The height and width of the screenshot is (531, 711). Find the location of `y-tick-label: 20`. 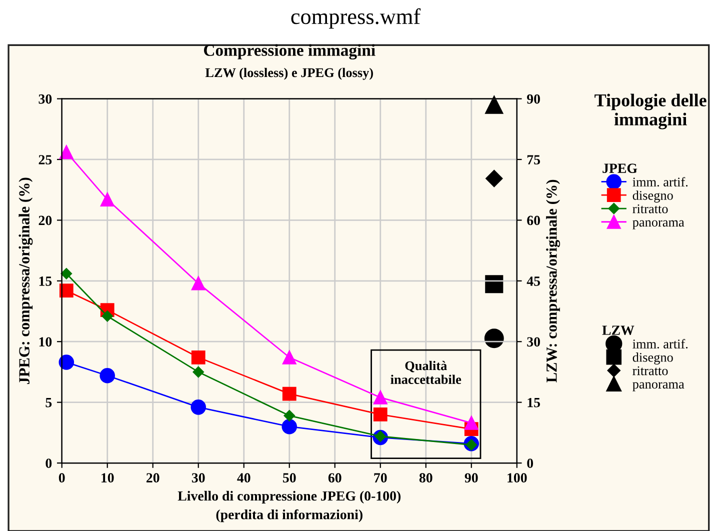

y-tick-label: 20 is located at coordinates (45, 221).